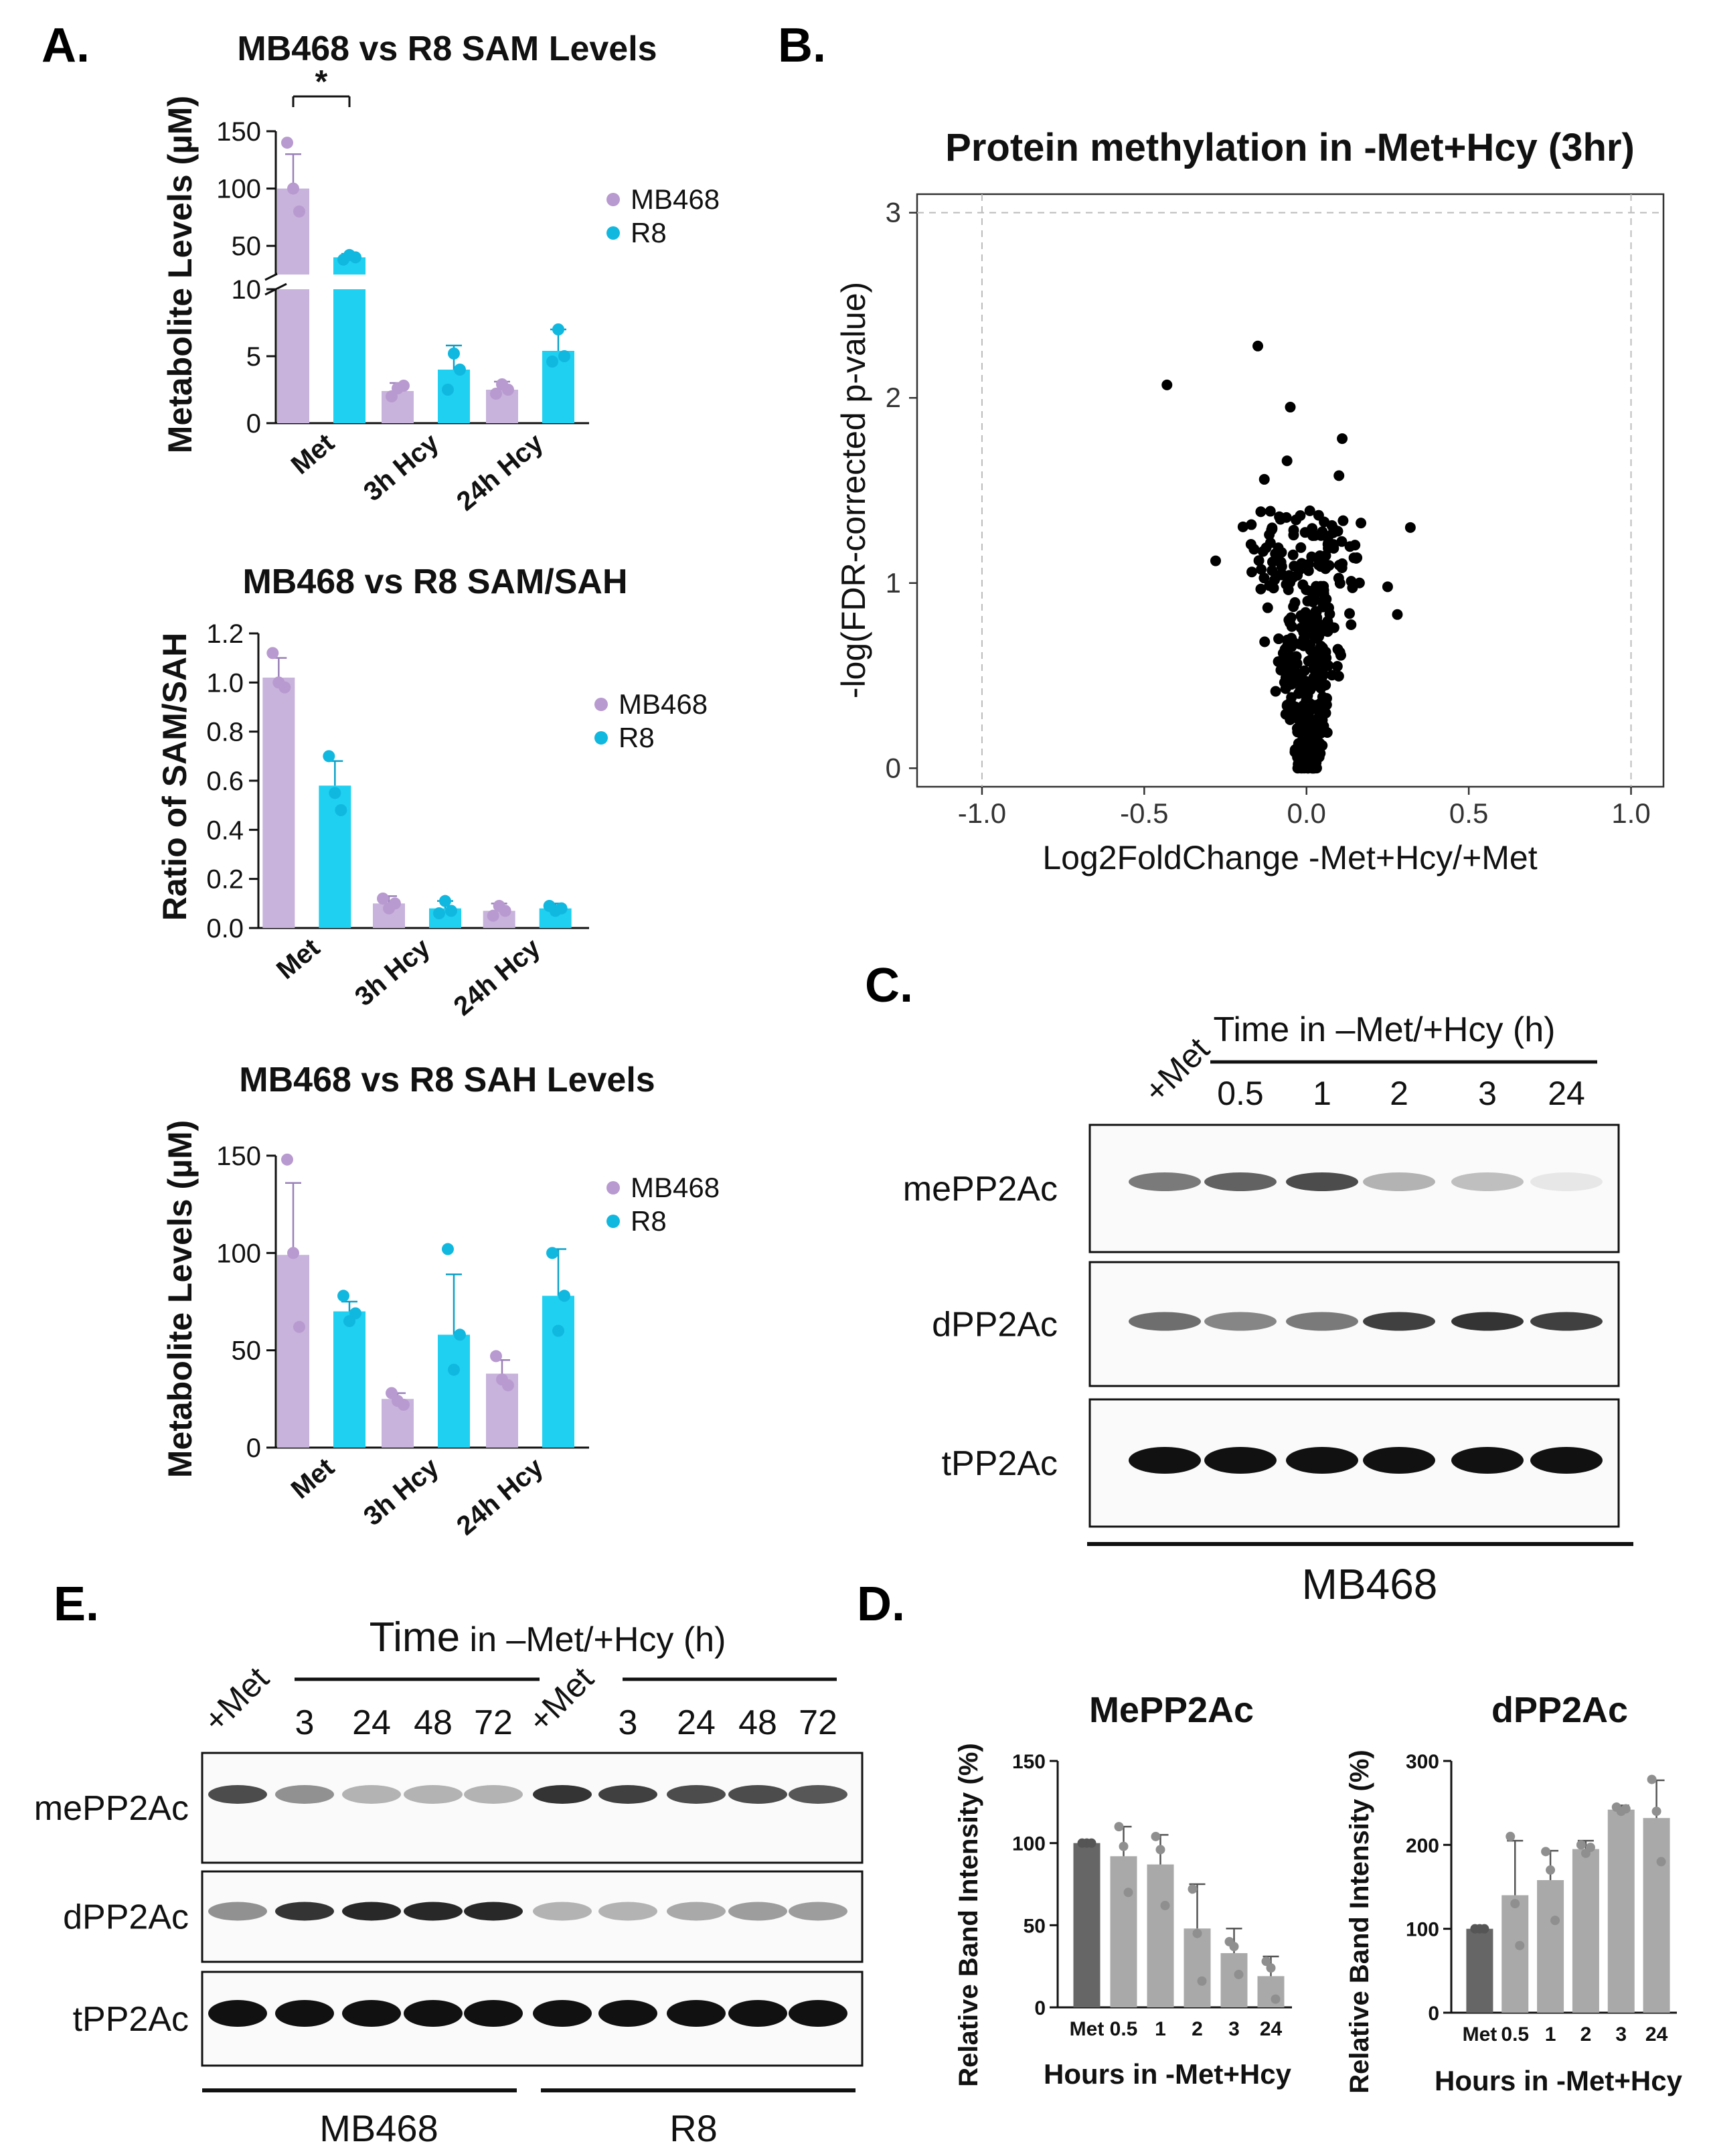 The width and height of the screenshot is (1709, 2156). What do you see at coordinates (802, 45) in the screenshot?
I see `panel-label-b: B.` at bounding box center [802, 45].